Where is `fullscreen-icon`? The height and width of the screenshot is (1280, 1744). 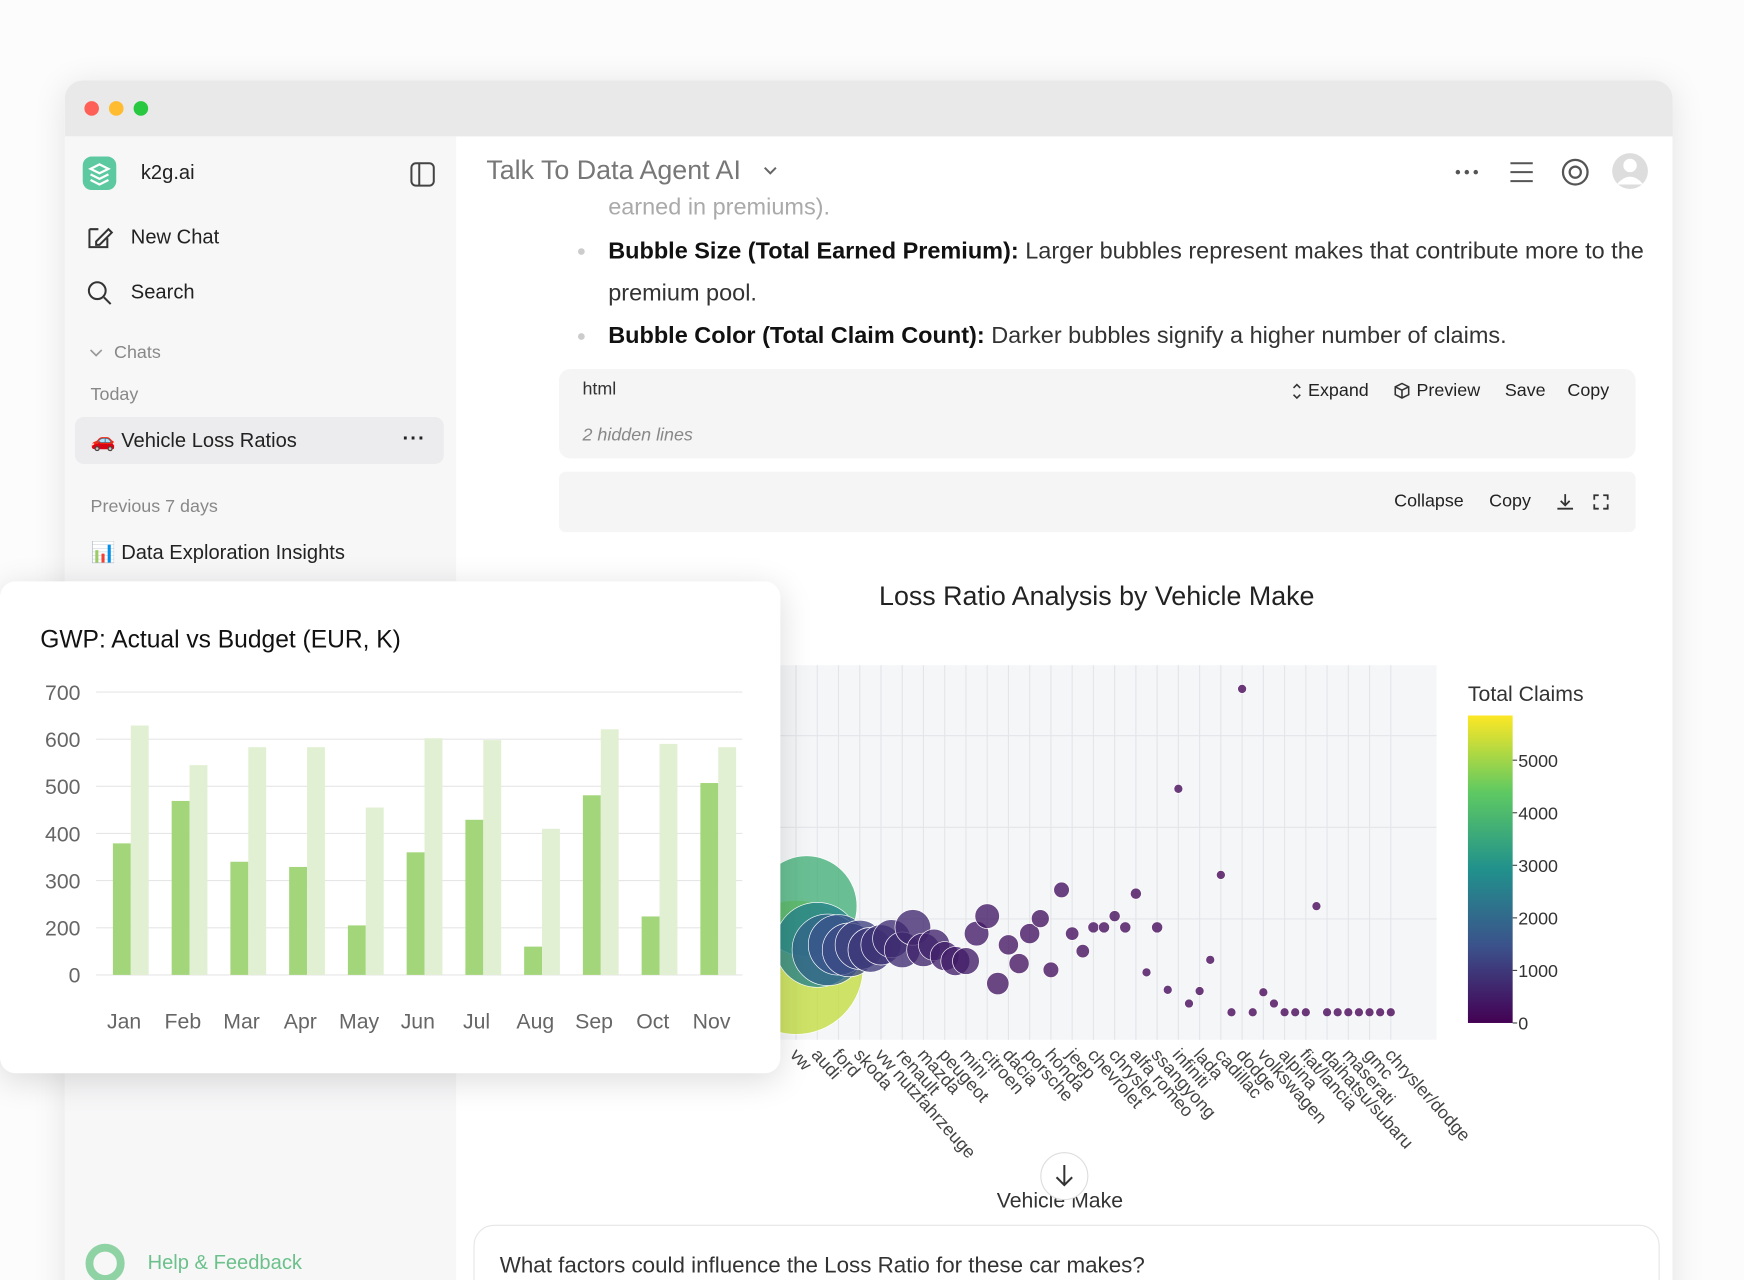 fullscreen-icon is located at coordinates (1601, 502).